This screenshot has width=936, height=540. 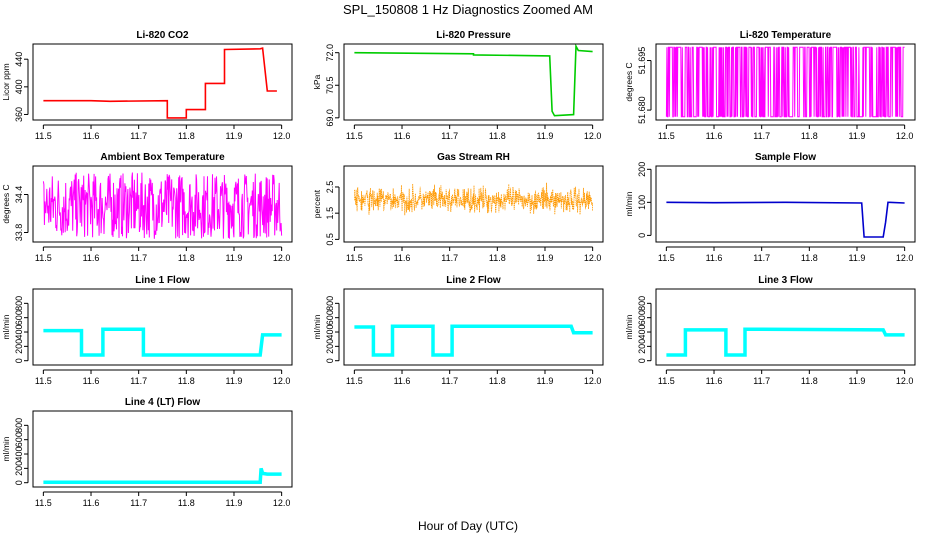 What do you see at coordinates (162, 280) in the screenshot?
I see `panel-title: Line 1 Flow` at bounding box center [162, 280].